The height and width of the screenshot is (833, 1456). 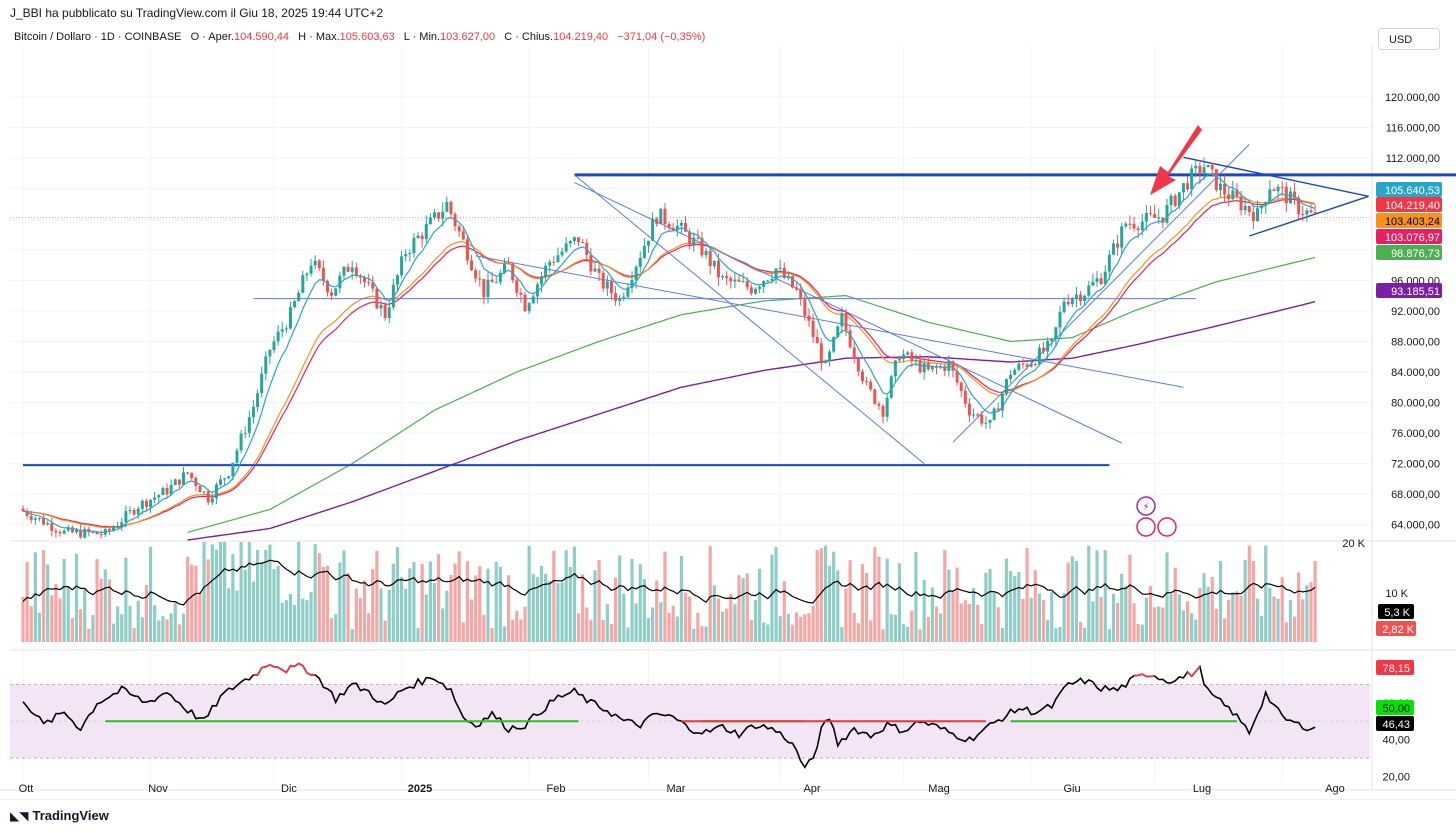 What do you see at coordinates (1415, 465) in the screenshot?
I see `price-axis-tick: 72.000,00` at bounding box center [1415, 465].